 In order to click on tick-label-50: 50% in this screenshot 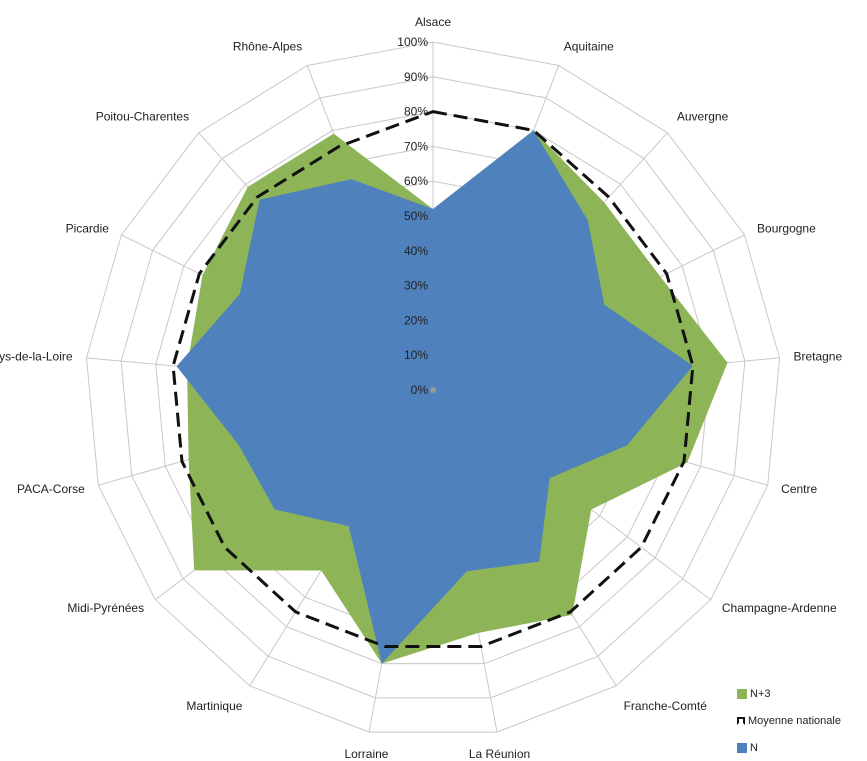, I will do `click(416, 216)`.